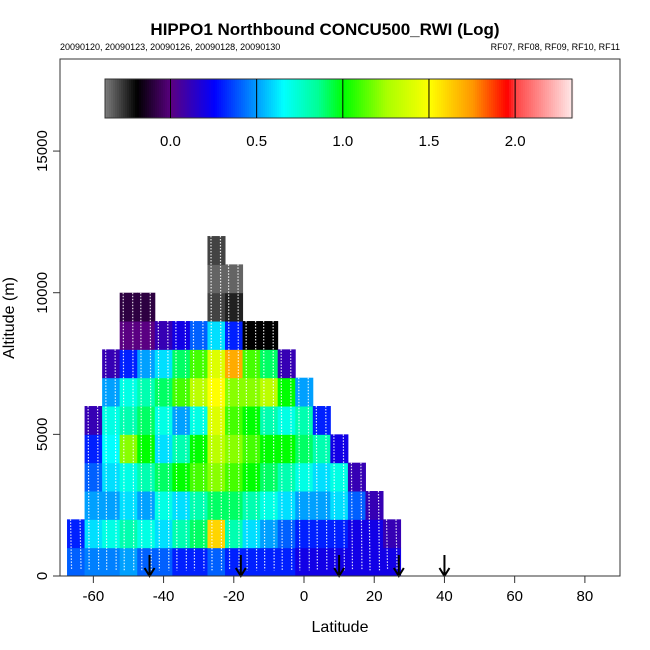 This screenshot has height=650, width=650. Describe the element at coordinates (444, 596) in the screenshot. I see `x-tick-label: 40` at that location.